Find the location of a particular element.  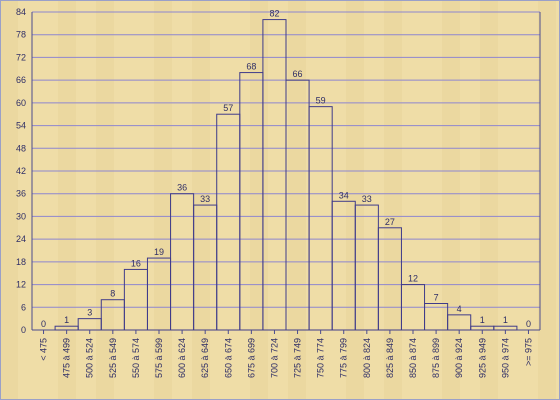

x-tick-label: 950 à 974 is located at coordinates (505, 358).